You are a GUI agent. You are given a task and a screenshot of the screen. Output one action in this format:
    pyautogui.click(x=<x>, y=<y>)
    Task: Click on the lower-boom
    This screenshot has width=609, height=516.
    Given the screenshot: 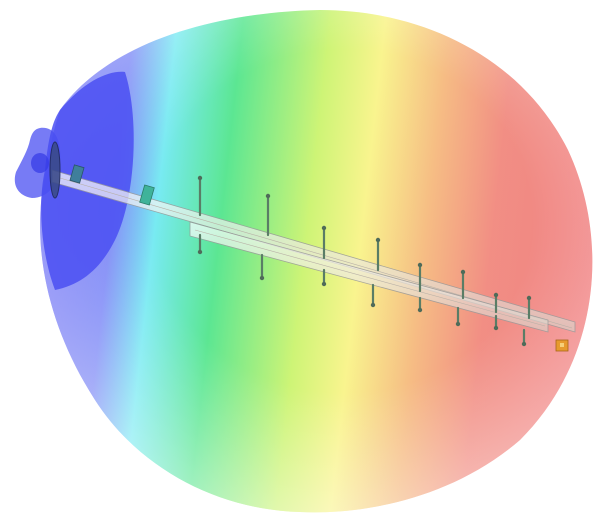 What is the action you would take?
    pyautogui.click(x=369, y=277)
    